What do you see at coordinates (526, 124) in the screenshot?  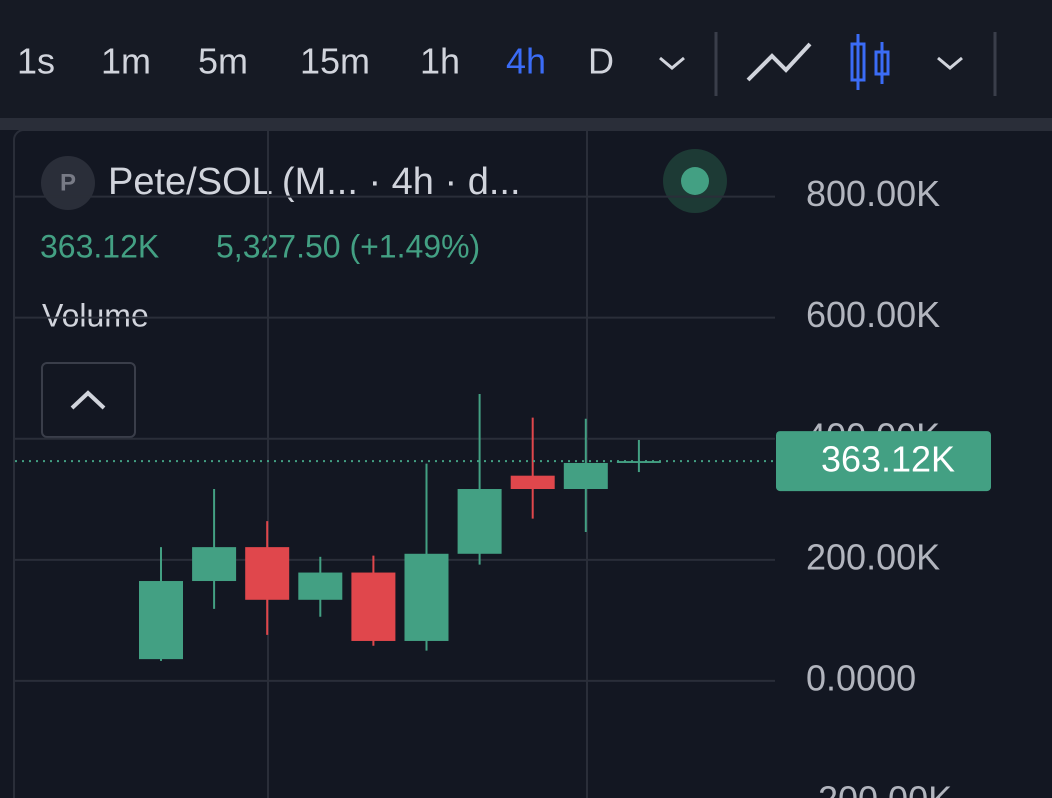 I see `toolbar-divider` at bounding box center [526, 124].